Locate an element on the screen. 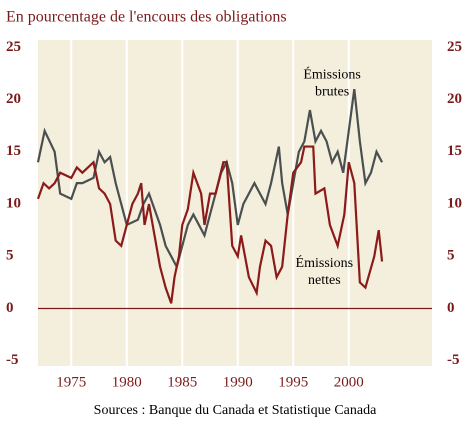 The width and height of the screenshot is (470, 424). annotation: brutes is located at coordinates (332, 92).